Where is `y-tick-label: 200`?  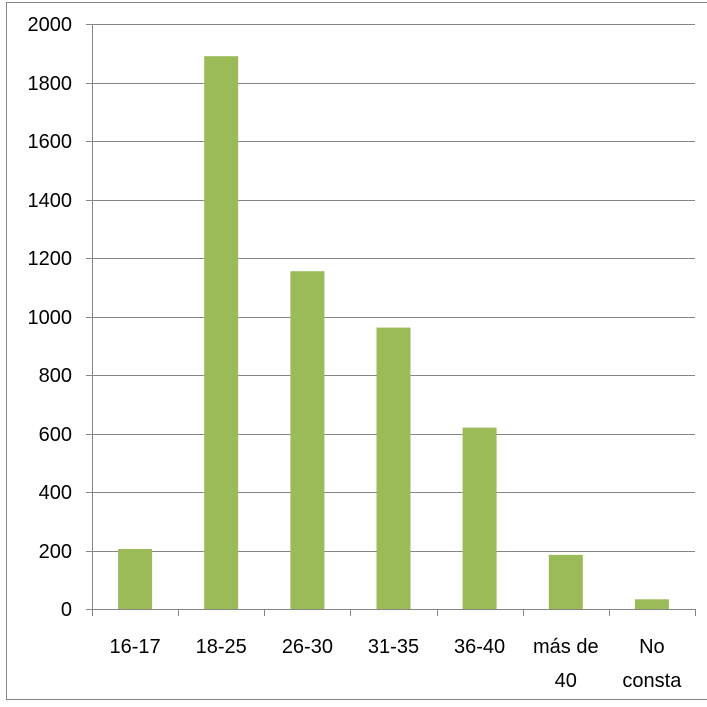 y-tick-label: 200 is located at coordinates (55, 552).